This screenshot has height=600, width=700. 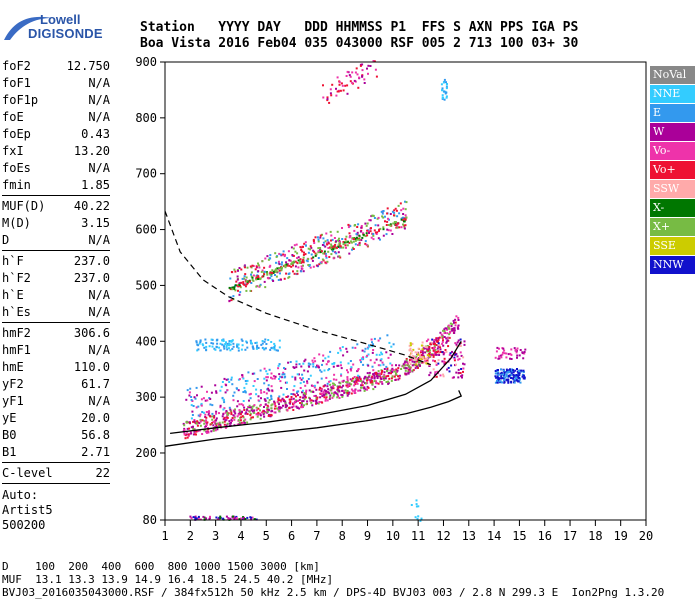 What do you see at coordinates (56, 312) in the screenshot?
I see `param-row: h`Es N/A` at bounding box center [56, 312].